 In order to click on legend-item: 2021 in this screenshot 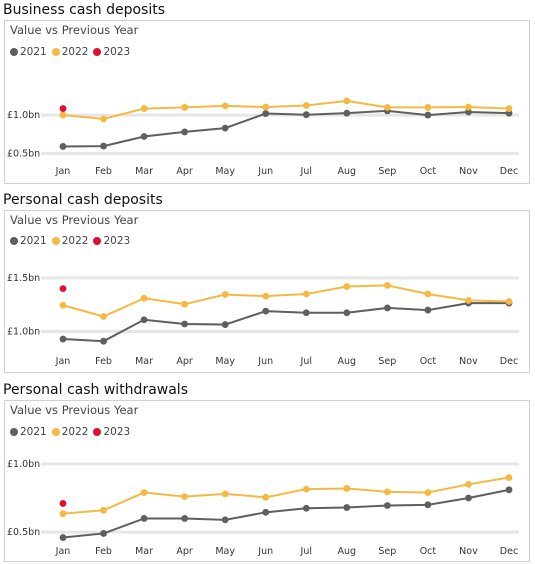, I will do `click(28, 241)`.